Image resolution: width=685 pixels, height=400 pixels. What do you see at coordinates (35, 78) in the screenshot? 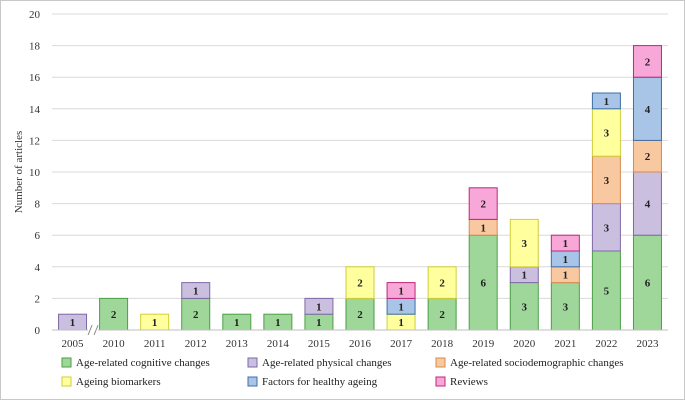
I see `y-tick-label: 16` at bounding box center [35, 78].